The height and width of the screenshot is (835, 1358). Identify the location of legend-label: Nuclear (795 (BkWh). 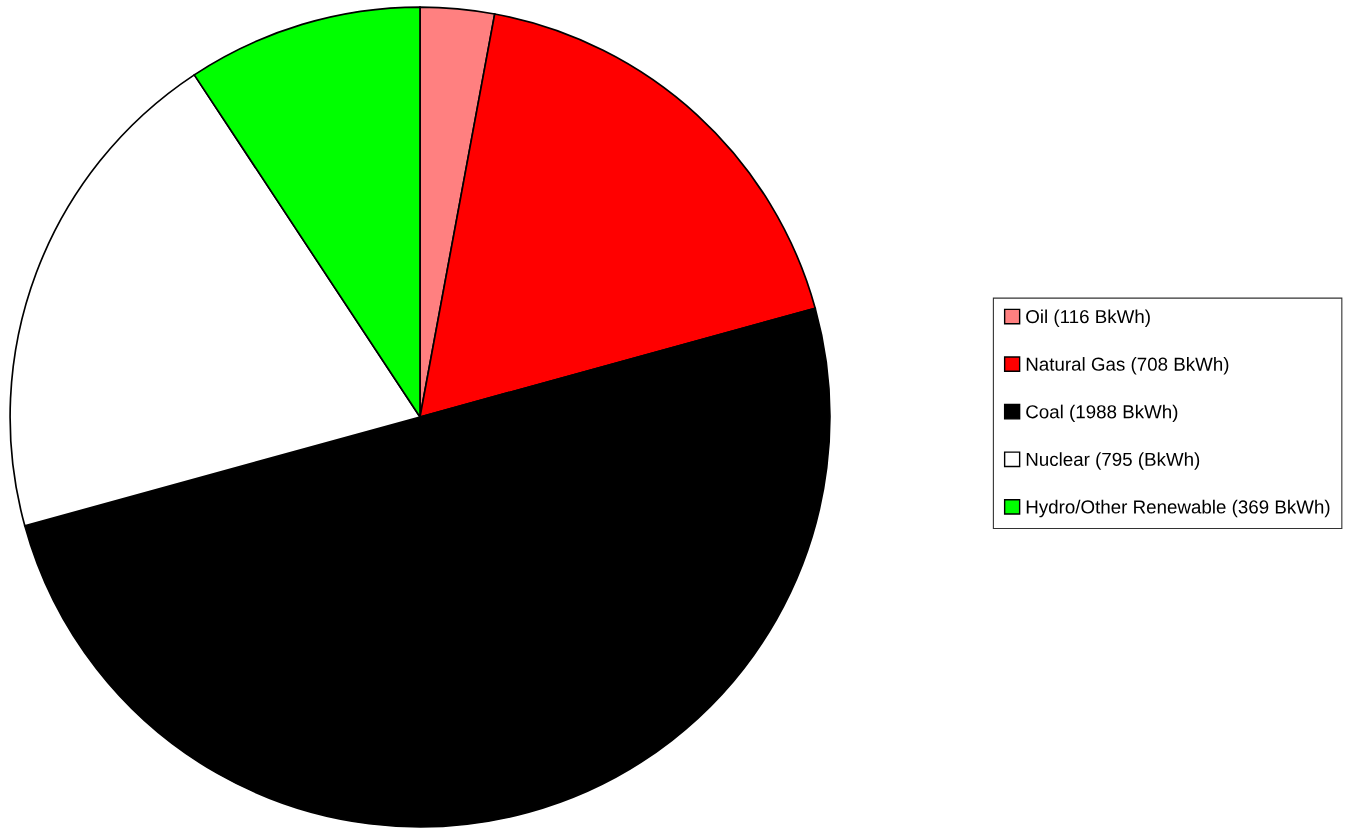
(1113, 461).